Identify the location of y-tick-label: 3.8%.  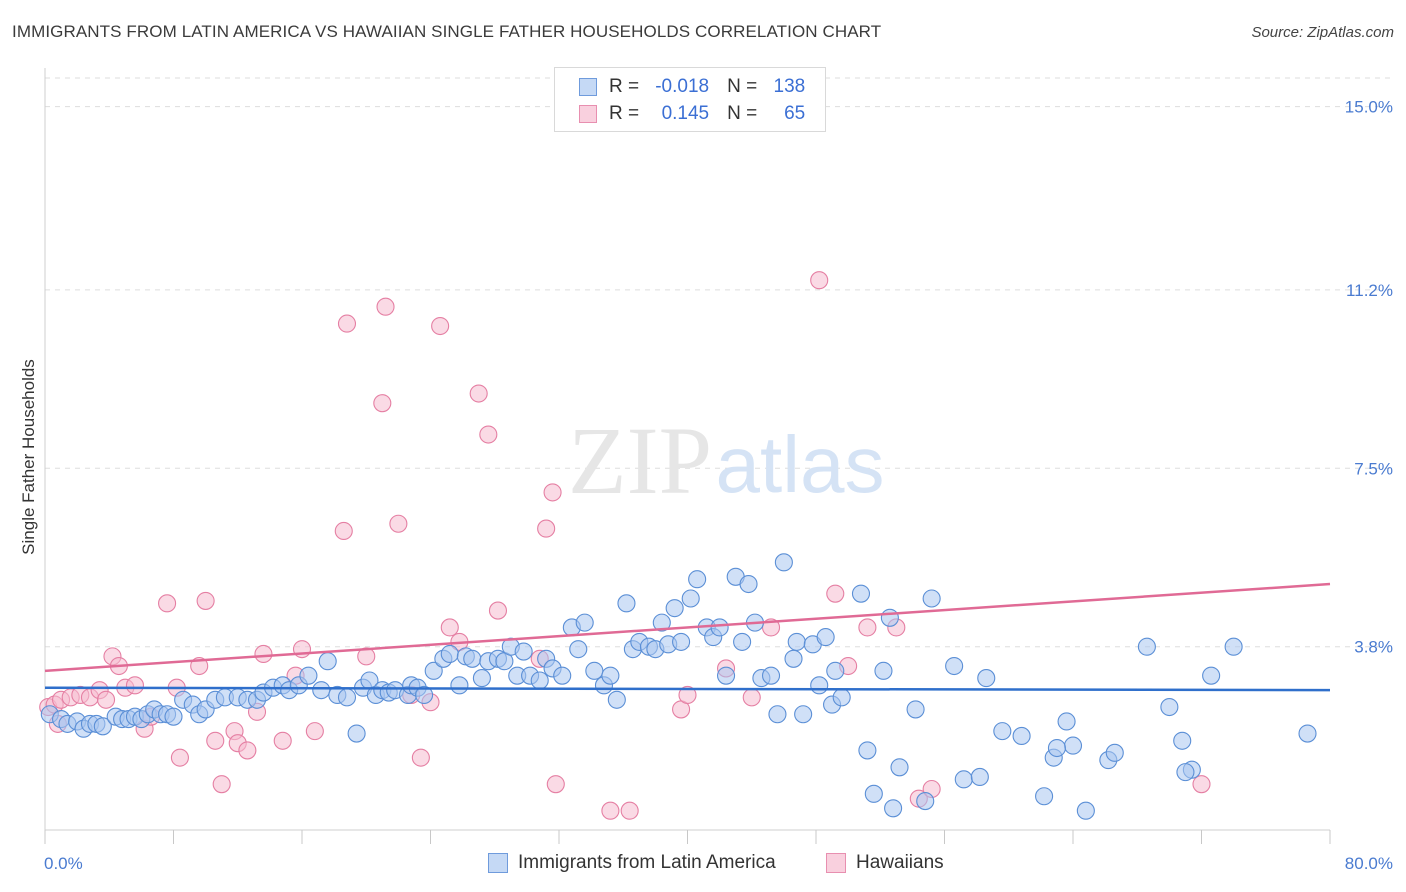
(1373, 647).